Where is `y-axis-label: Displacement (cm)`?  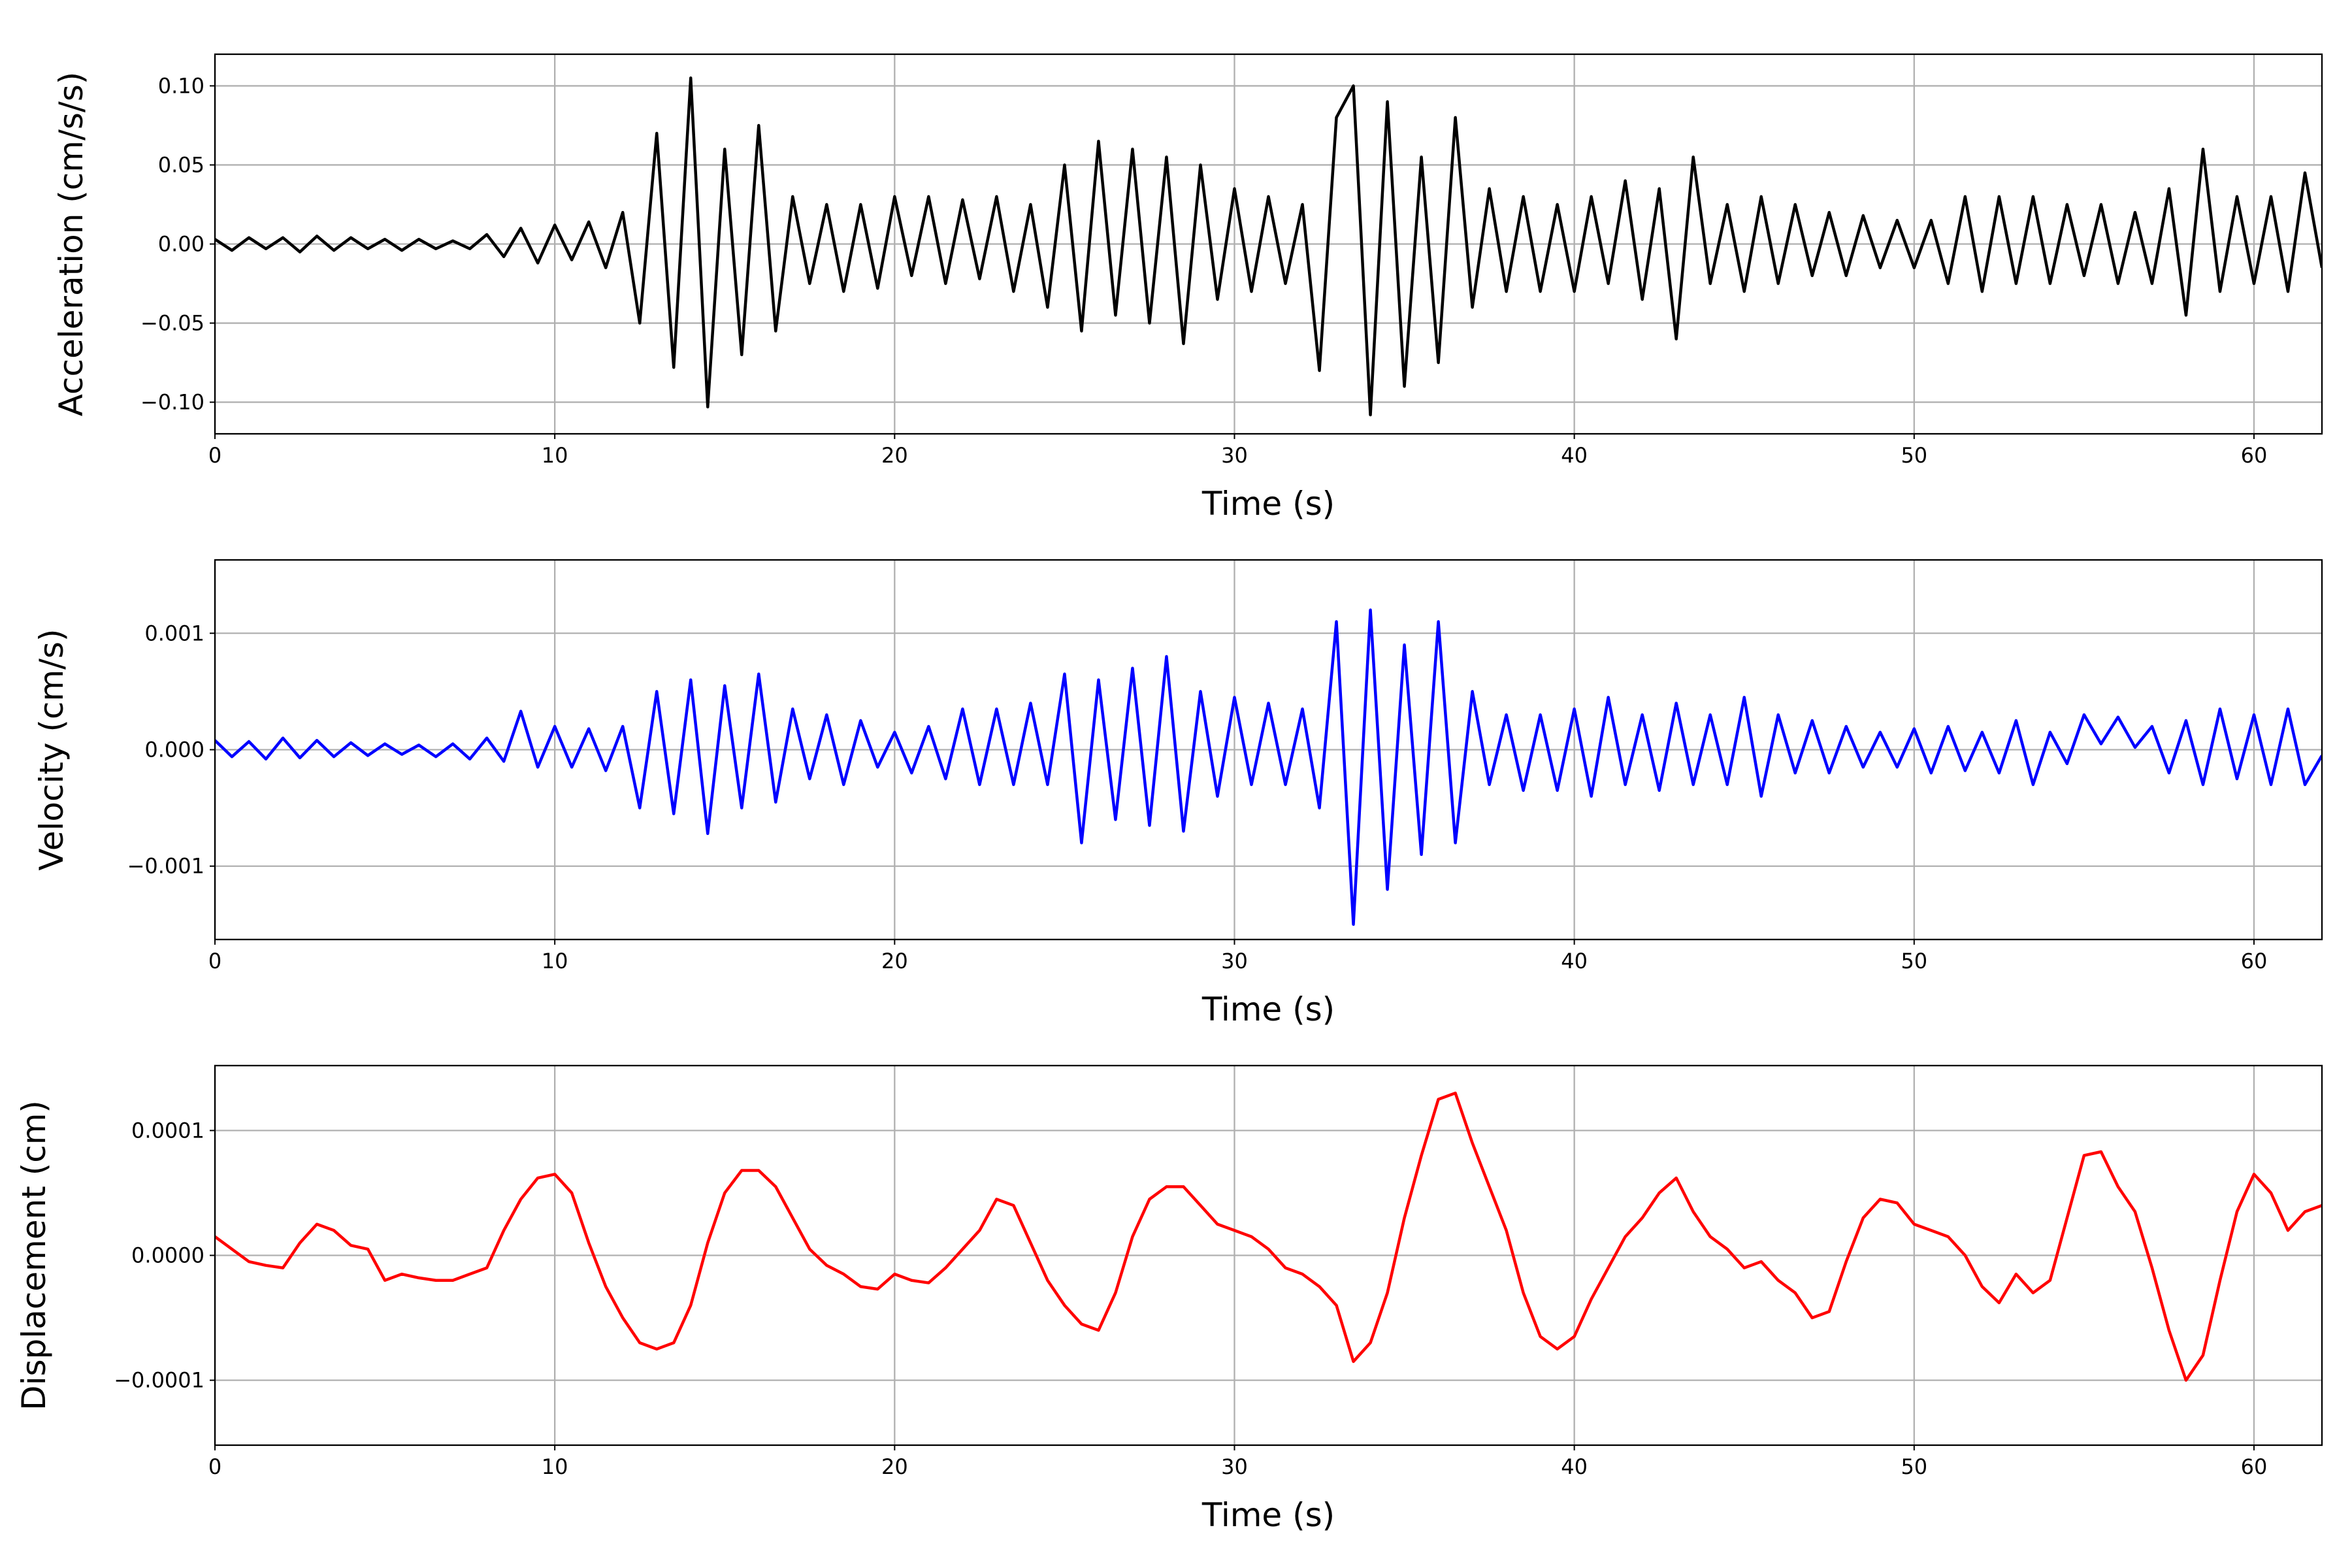 y-axis-label: Displacement (cm) is located at coordinates (34, 1255).